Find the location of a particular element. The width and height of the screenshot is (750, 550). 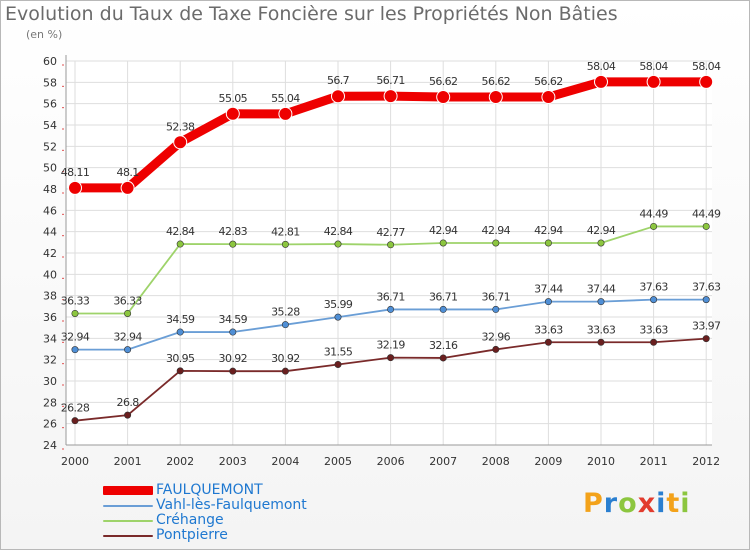

logo-letter: o is located at coordinates (628, 503).